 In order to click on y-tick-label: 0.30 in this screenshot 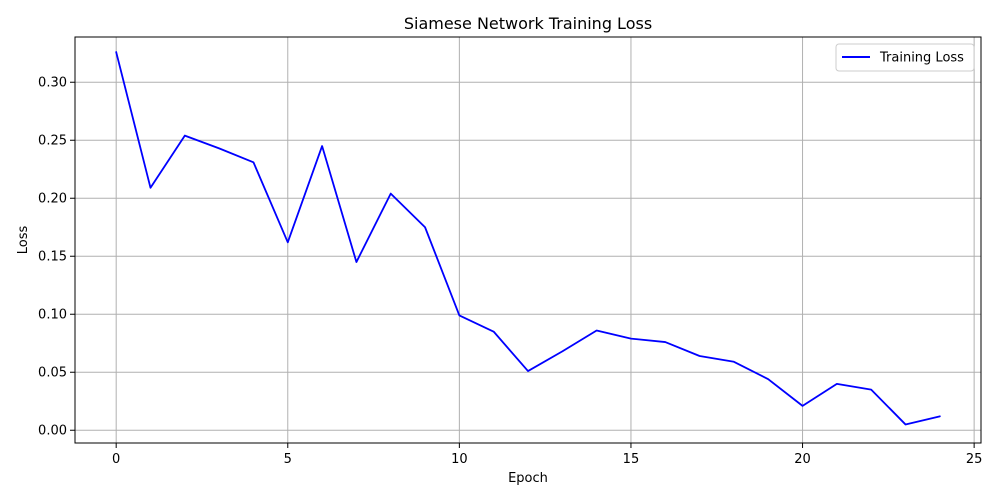, I will do `click(52, 83)`.